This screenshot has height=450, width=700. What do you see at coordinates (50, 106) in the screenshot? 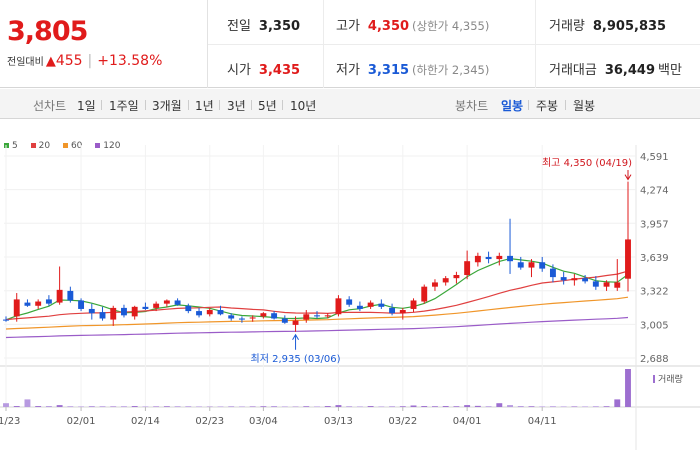
I see `line-chart-label: 선차트` at bounding box center [50, 106].